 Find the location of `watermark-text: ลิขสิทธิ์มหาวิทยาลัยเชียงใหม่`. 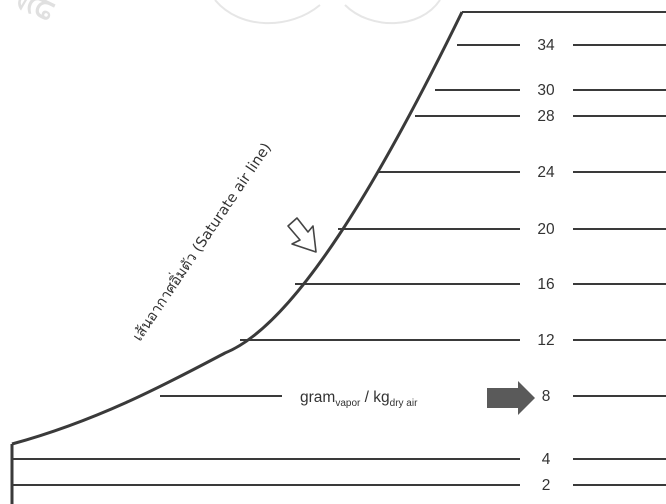

watermark-text: ลิขสิทธิ์มหาวิทยาลัยเชียงใหม่ is located at coordinates (268, 15).